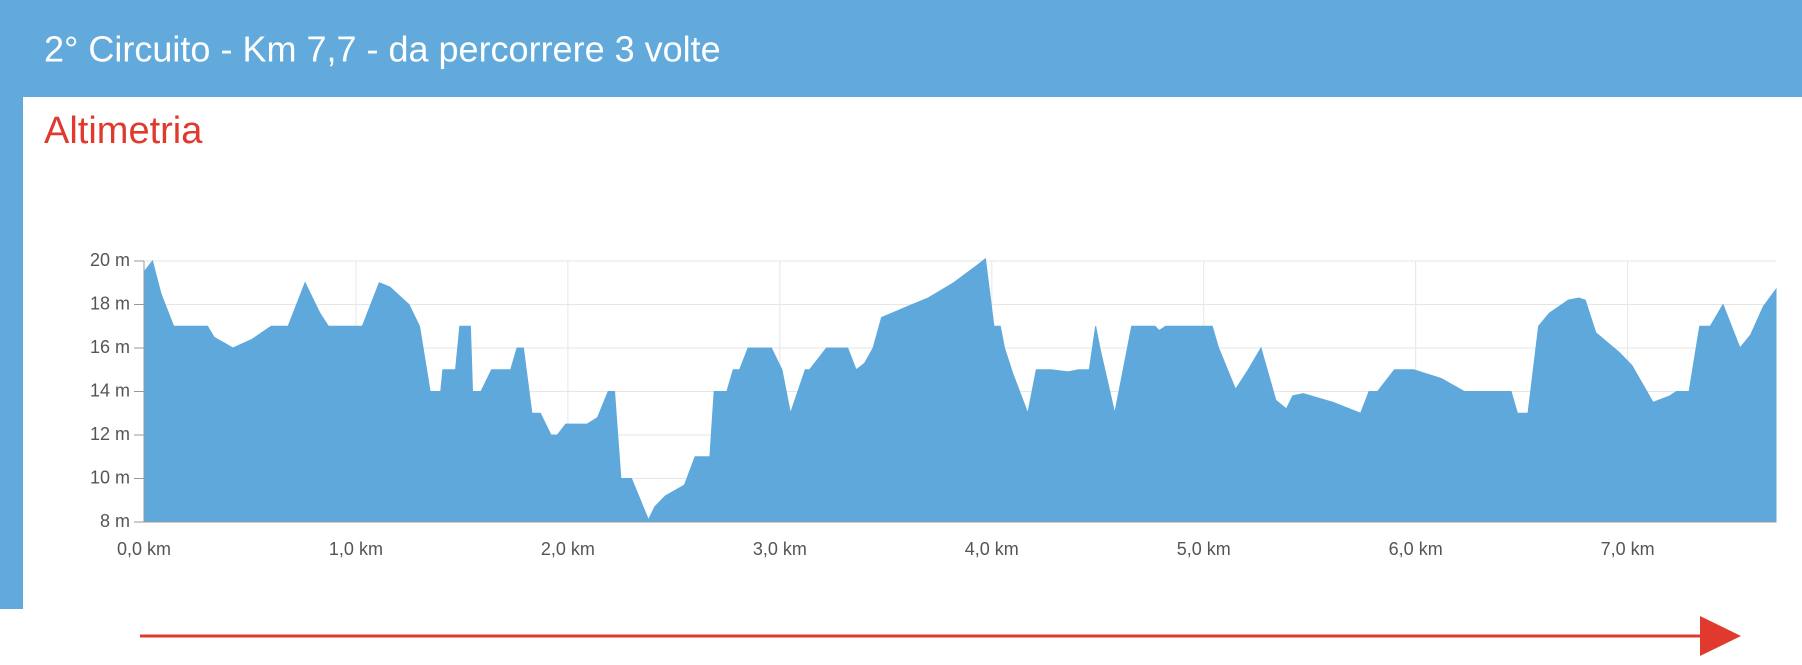 The image size is (1802, 665). I want to click on x-tick-label: 3,0 km, so click(780, 549).